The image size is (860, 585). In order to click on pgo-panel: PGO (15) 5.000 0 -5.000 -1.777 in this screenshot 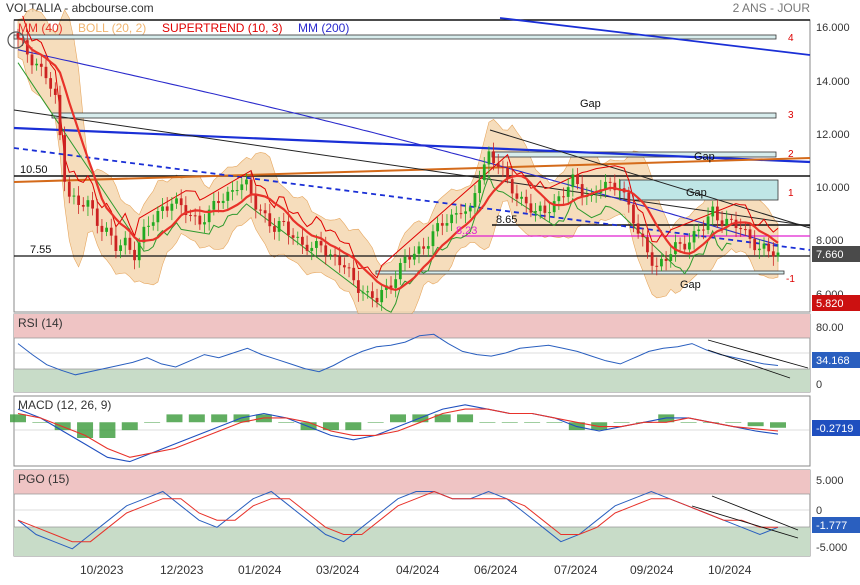, I will do `click(436, 513)`.